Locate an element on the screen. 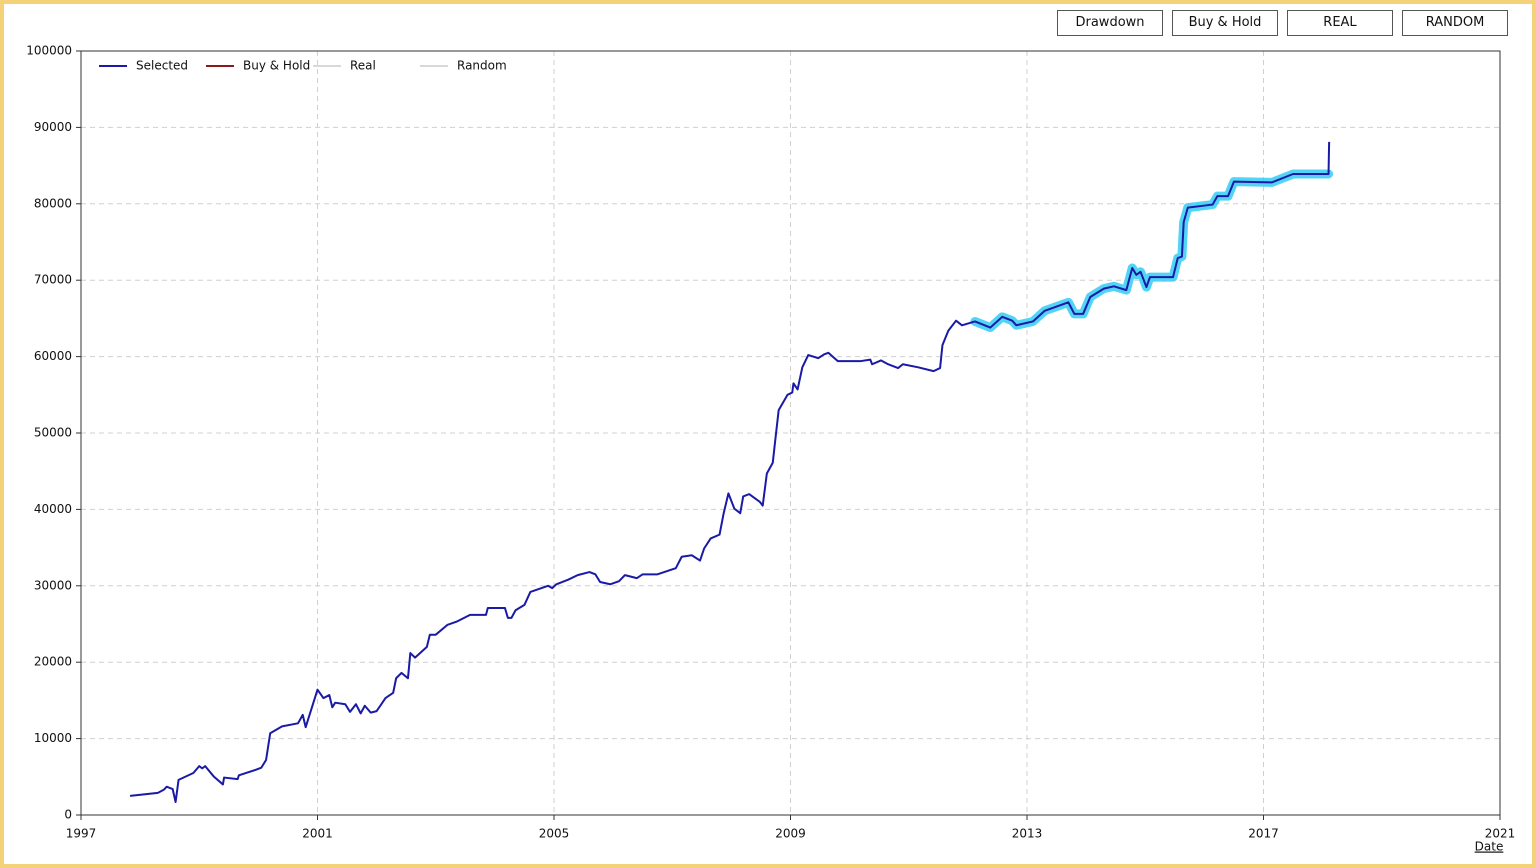 The image size is (1536, 868). highlight-glow is located at coordinates (1152, 251).